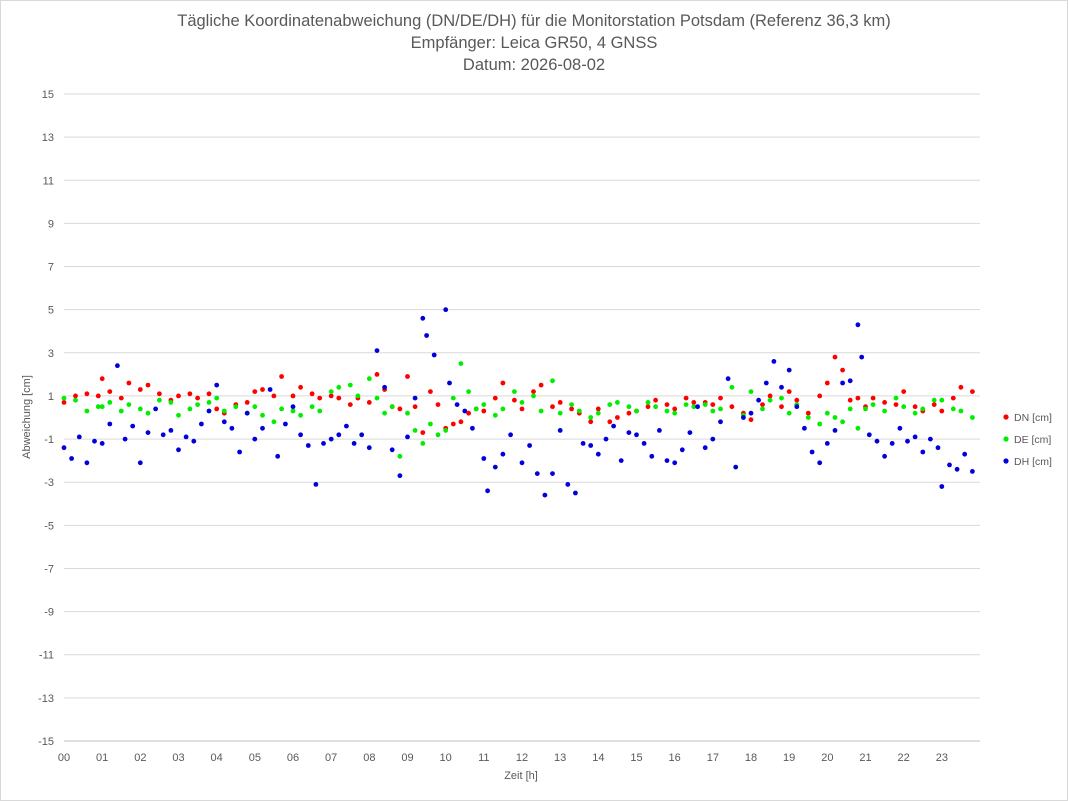  Describe the element at coordinates (102, 758) in the screenshot. I see `x-tick-label: 01` at that location.